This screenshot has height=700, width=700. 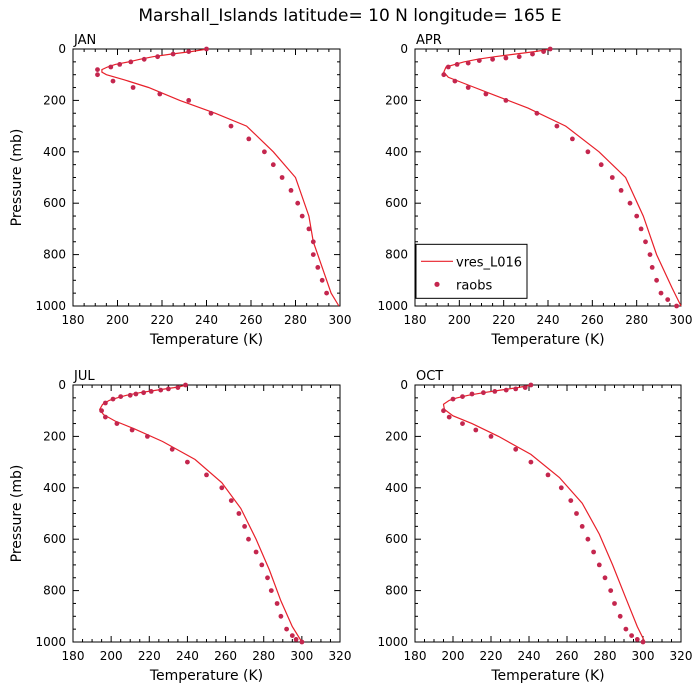 What do you see at coordinates (84, 376) in the screenshot?
I see `panel-label: JUL` at bounding box center [84, 376].